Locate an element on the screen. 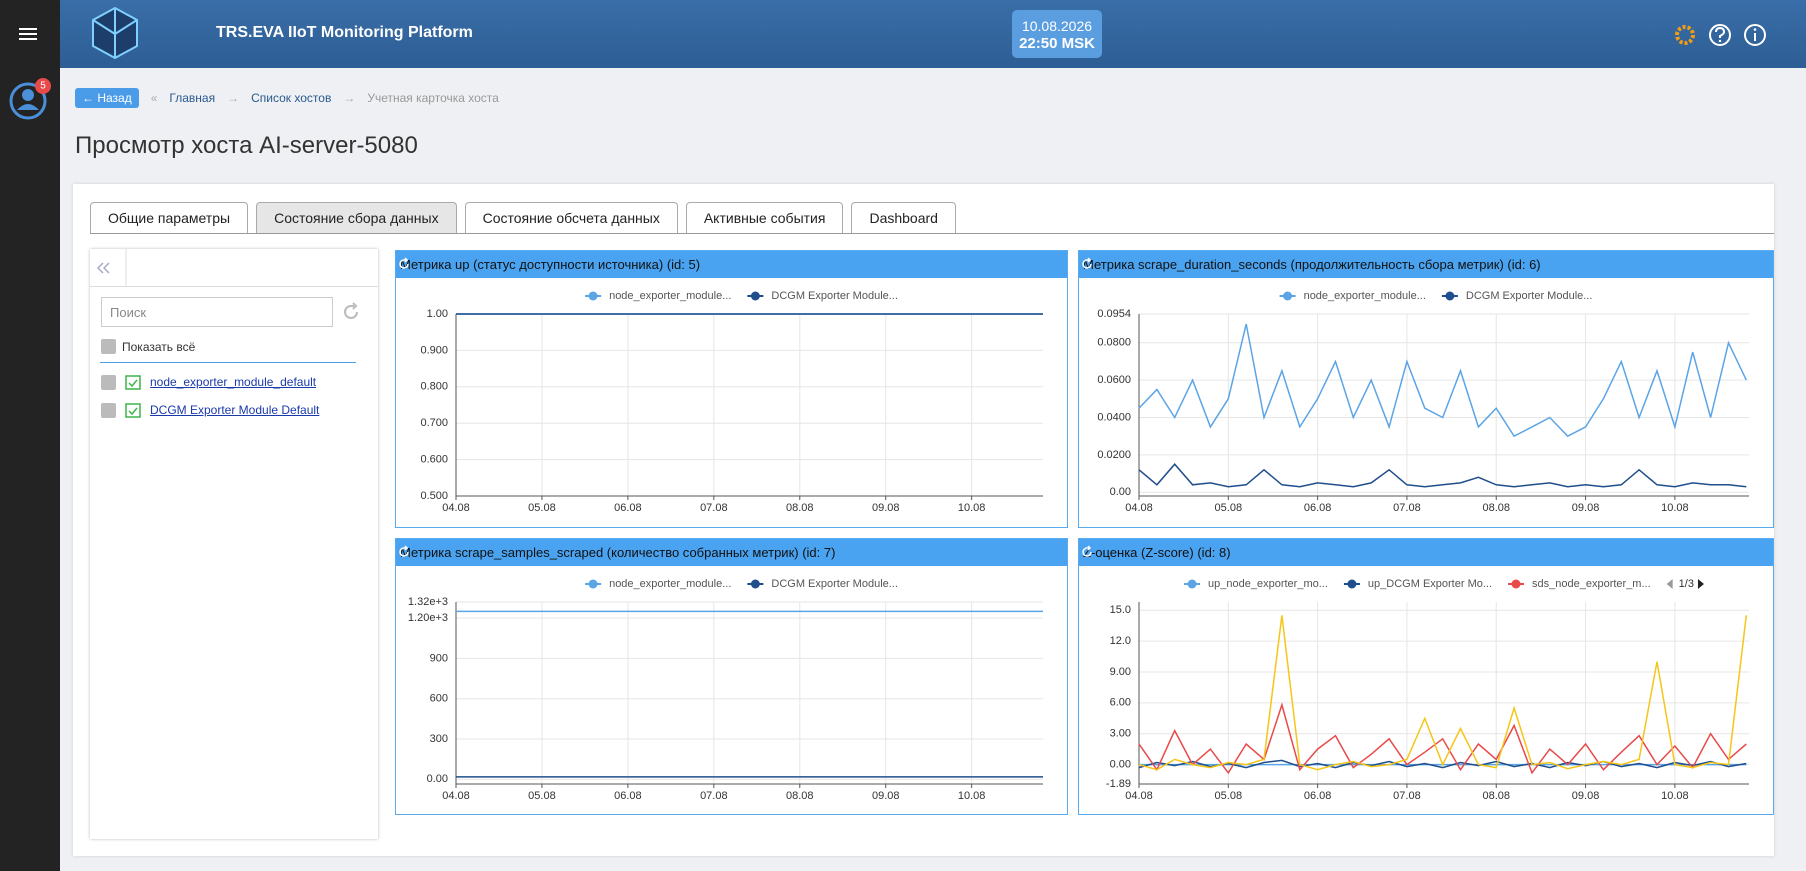  source-item: node_exporter_module_default is located at coordinates (208, 382).